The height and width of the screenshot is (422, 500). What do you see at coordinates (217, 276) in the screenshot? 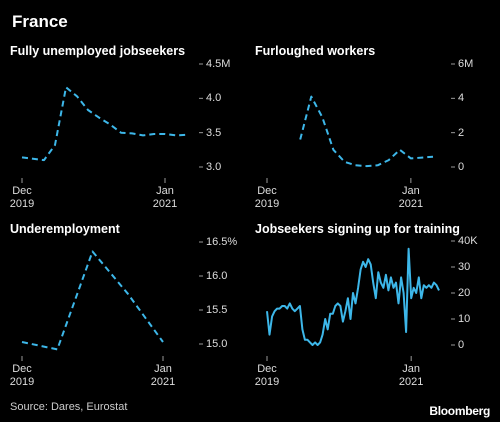
I see `y-tick-label: 16.0` at bounding box center [217, 276].